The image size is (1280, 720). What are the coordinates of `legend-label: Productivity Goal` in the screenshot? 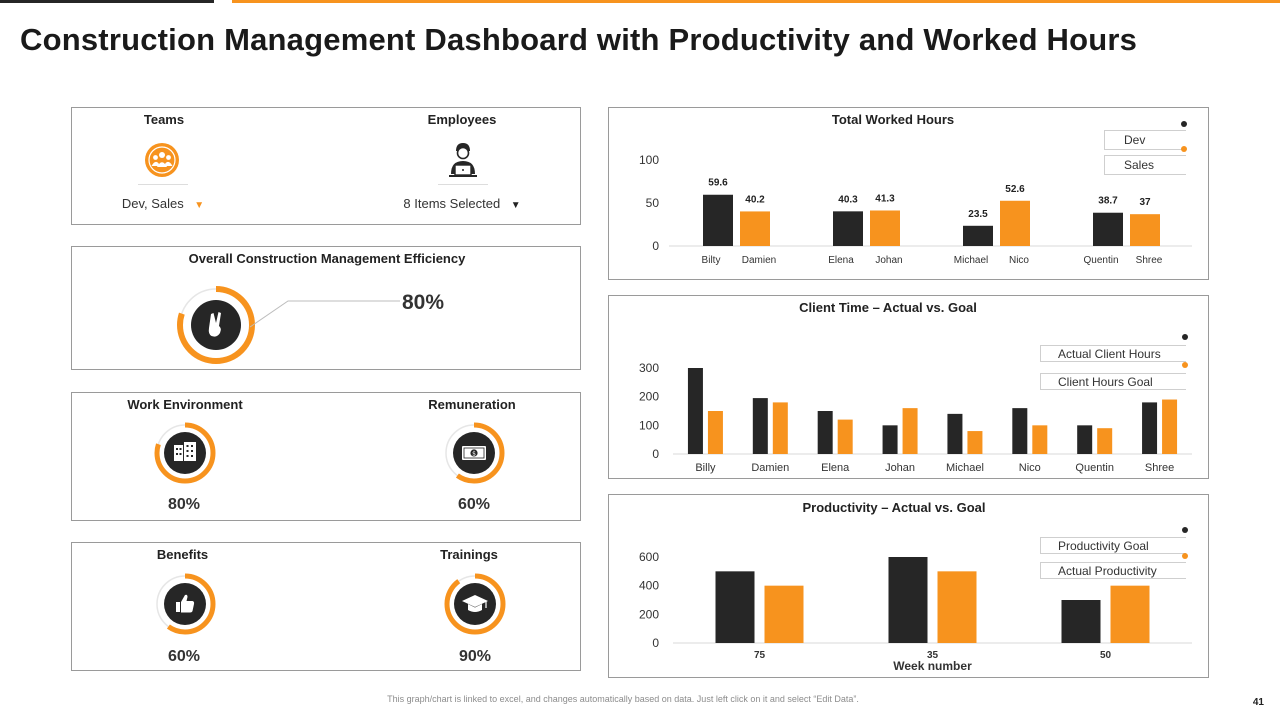 It's located at (1103, 546).